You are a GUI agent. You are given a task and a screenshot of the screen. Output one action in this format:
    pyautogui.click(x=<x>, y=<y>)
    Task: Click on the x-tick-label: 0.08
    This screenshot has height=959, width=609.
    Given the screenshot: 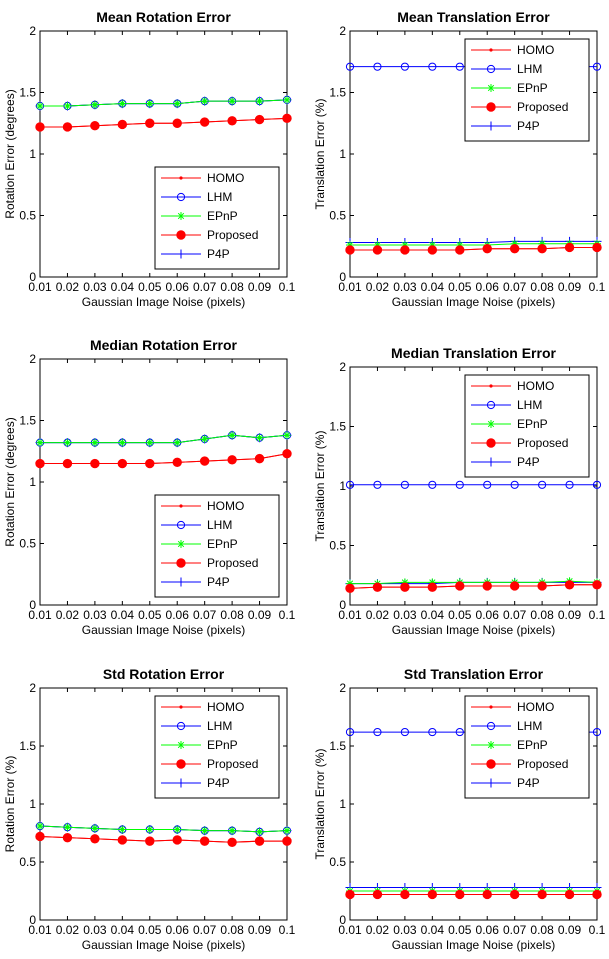 What is the action you would take?
    pyautogui.click(x=542, y=930)
    